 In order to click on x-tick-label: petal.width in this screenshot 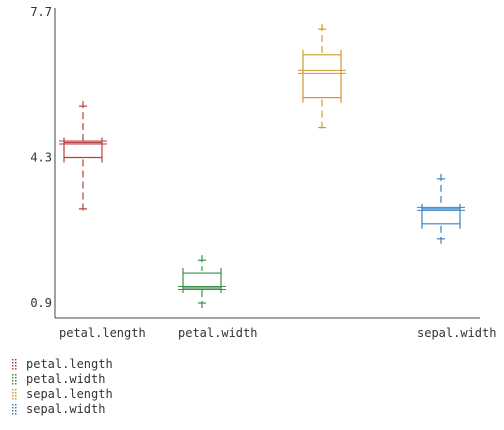, I will do `click(217, 333)`.